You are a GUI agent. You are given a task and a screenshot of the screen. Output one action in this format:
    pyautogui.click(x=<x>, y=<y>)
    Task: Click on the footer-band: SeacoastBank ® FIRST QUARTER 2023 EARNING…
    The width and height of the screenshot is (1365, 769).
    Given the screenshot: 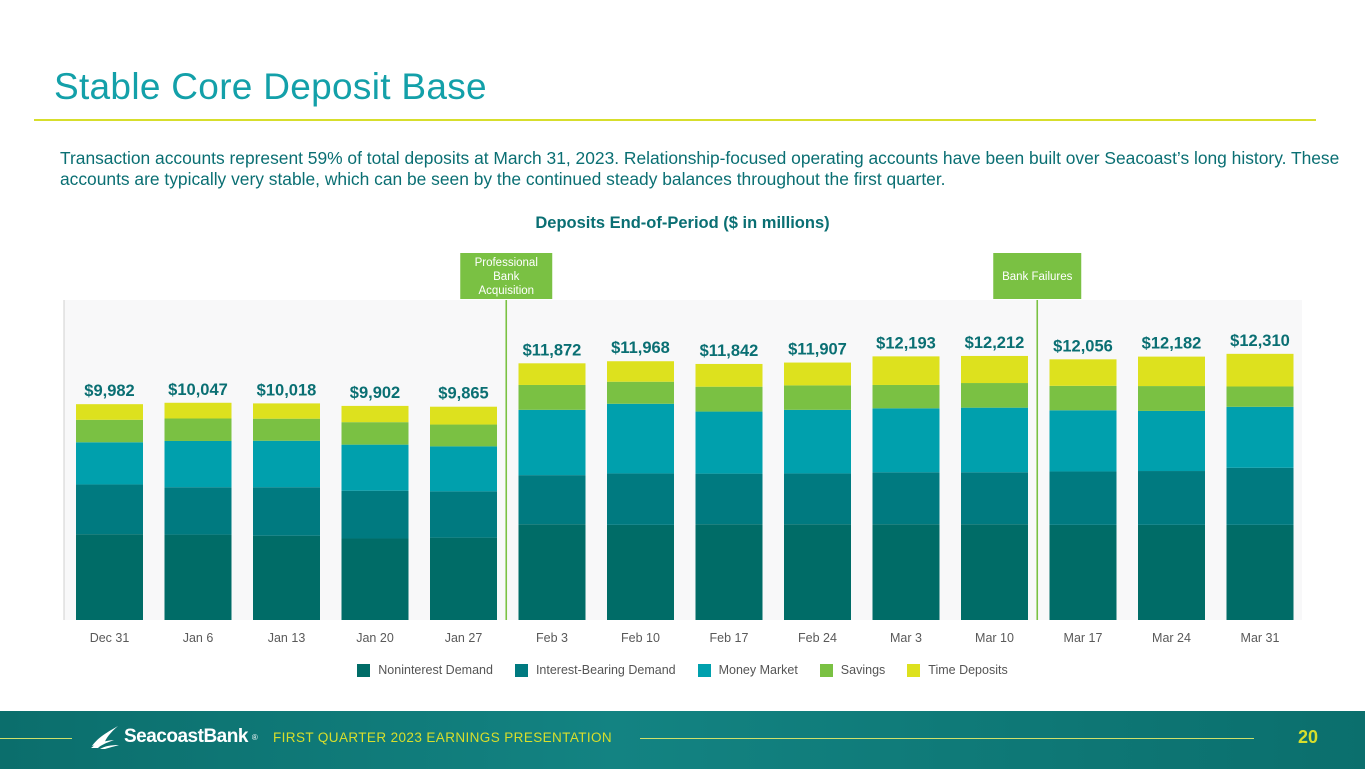 What is the action you would take?
    pyautogui.click(x=682, y=740)
    